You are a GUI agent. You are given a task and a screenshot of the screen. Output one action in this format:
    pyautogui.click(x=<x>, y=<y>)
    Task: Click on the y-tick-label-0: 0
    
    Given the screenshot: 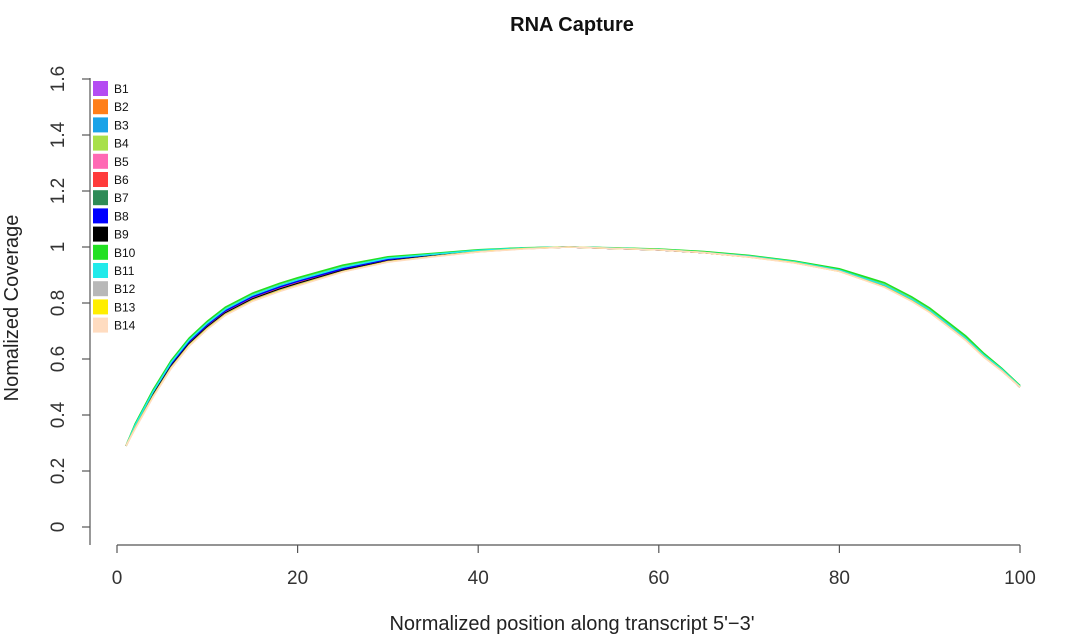 What is the action you would take?
    pyautogui.click(x=58, y=527)
    